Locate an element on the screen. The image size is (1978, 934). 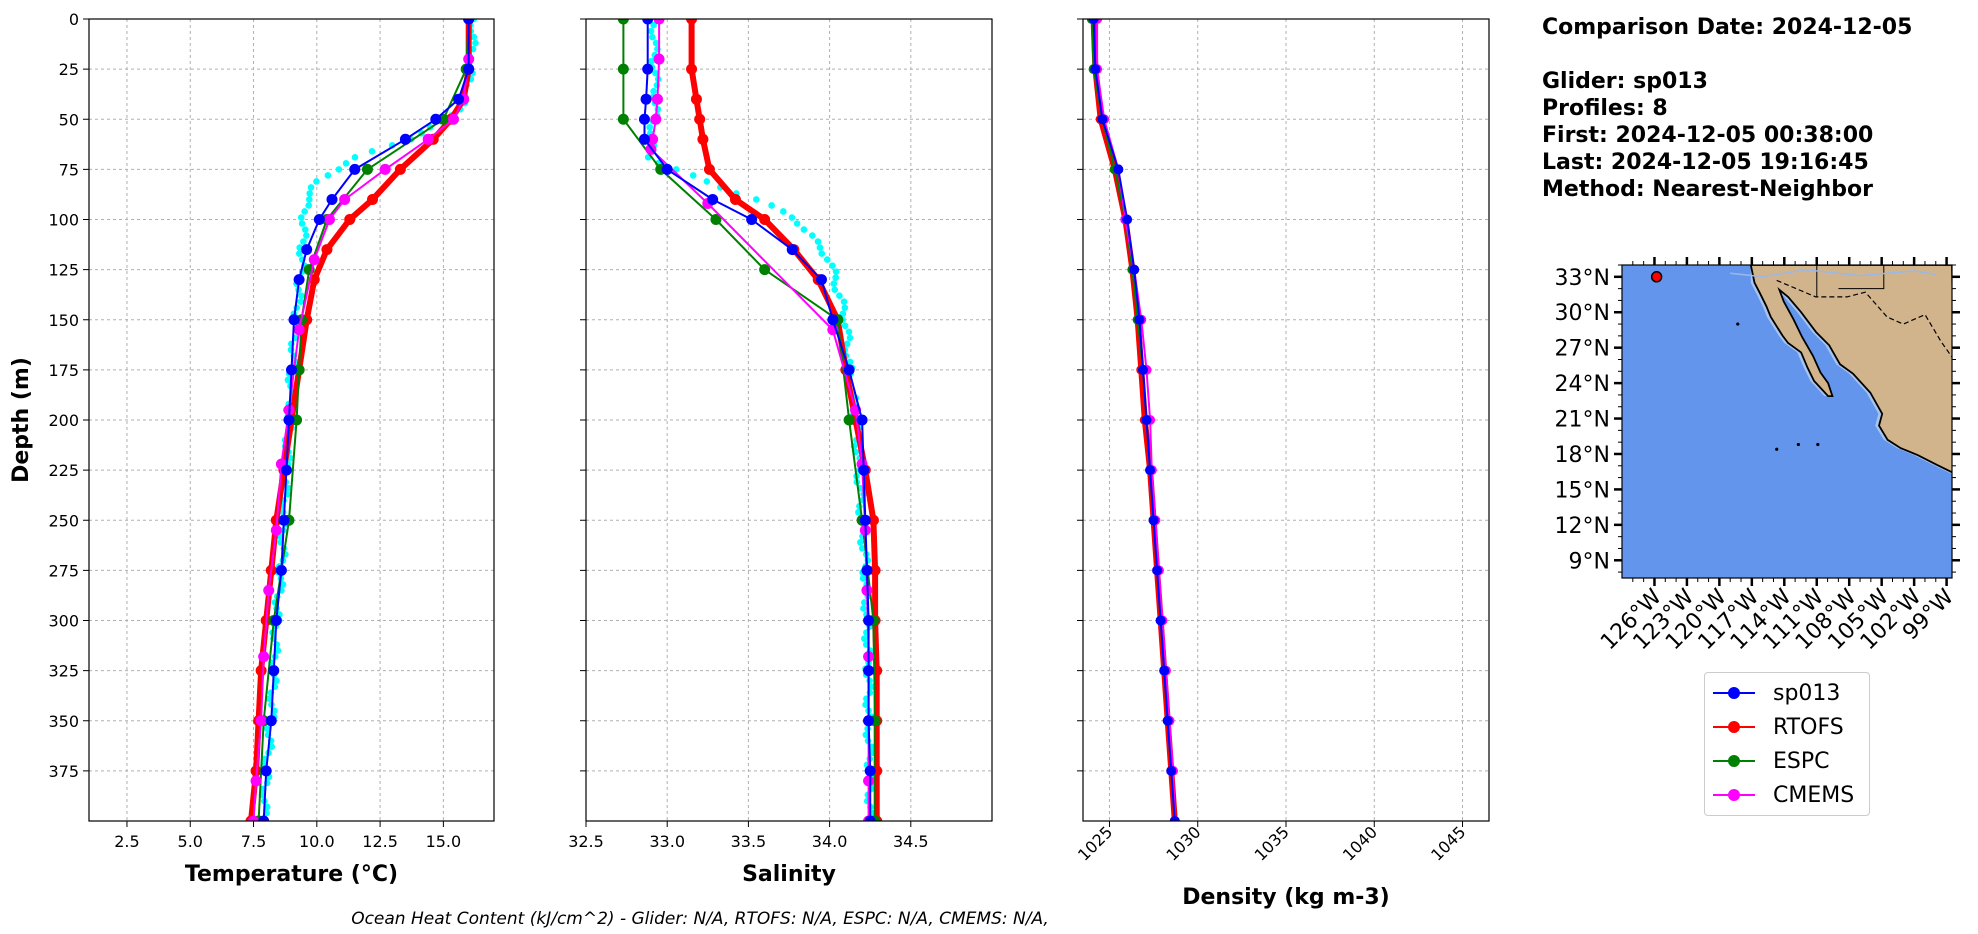
x-tick-label: 1040 is located at coordinates (1360, 843).